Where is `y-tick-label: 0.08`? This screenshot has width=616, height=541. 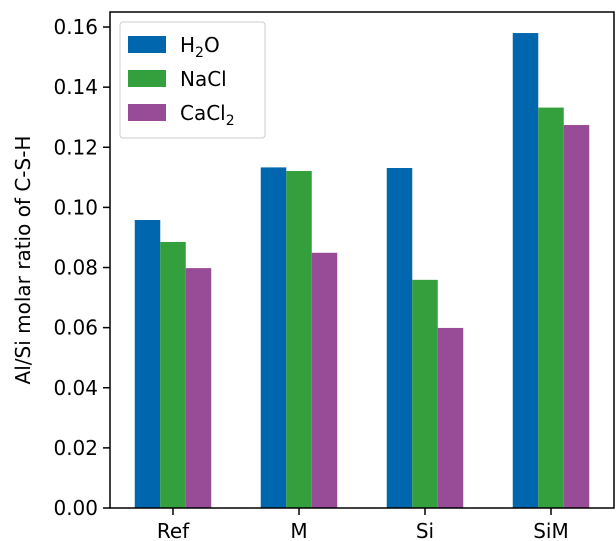
y-tick-label: 0.08 is located at coordinates (75, 268).